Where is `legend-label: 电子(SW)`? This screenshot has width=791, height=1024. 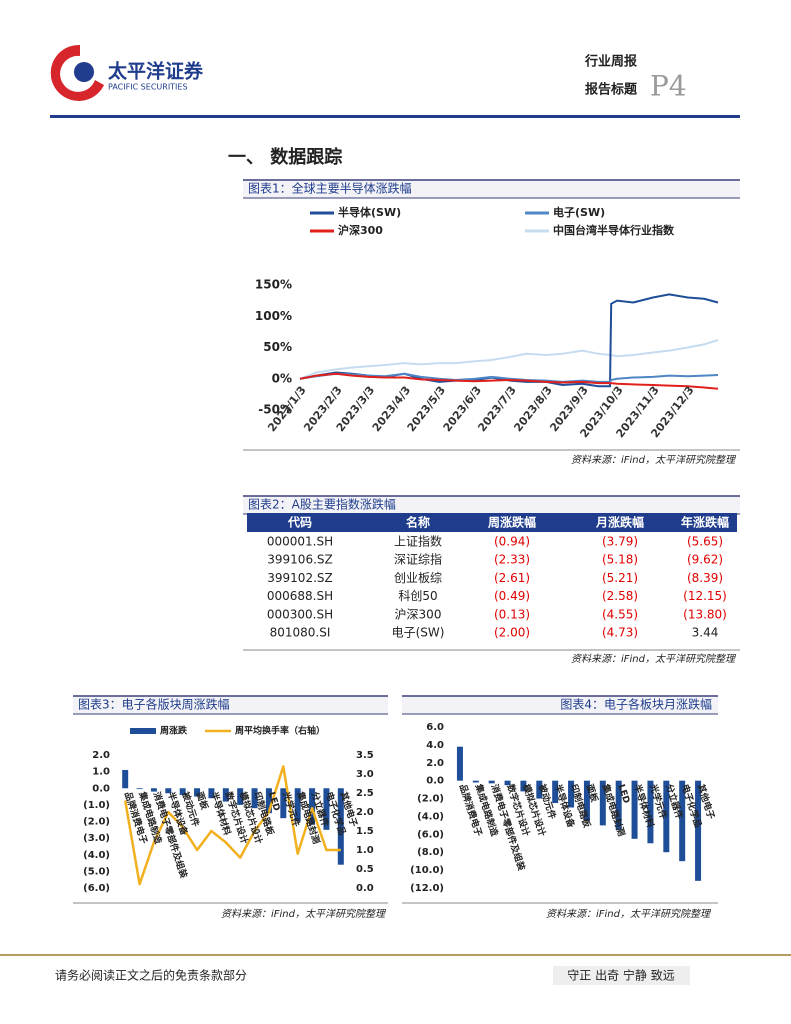
legend-label: 电子(SW) is located at coordinates (579, 212).